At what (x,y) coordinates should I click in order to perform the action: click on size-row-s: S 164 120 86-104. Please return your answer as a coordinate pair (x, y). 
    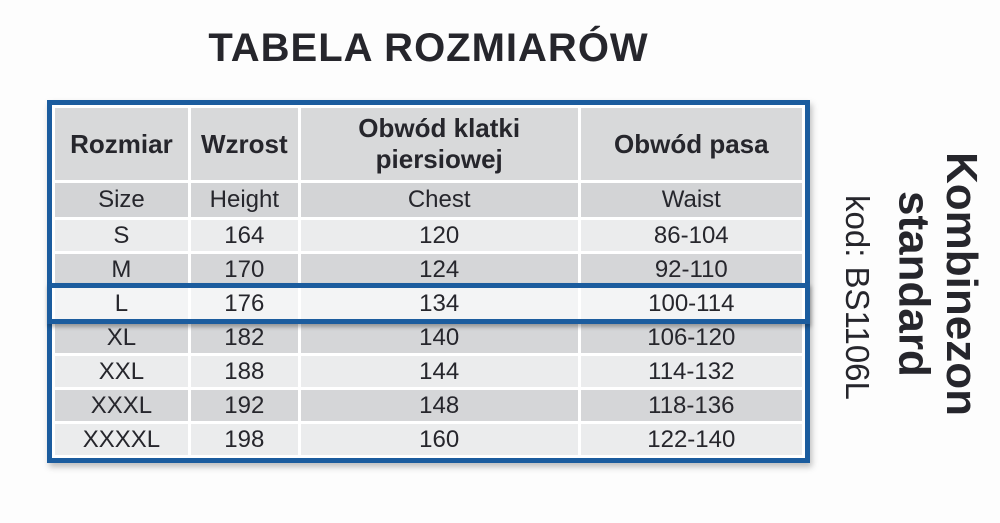
    Looking at the image, I should click on (428, 235).